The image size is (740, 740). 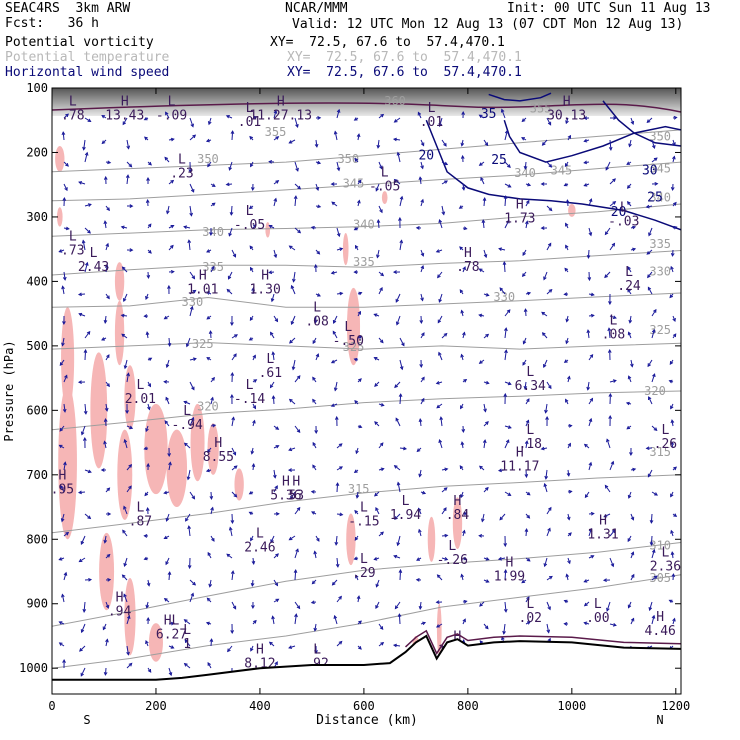 What do you see at coordinates (86, 720) in the screenshot?
I see `x-axis-left-end: S` at bounding box center [86, 720].